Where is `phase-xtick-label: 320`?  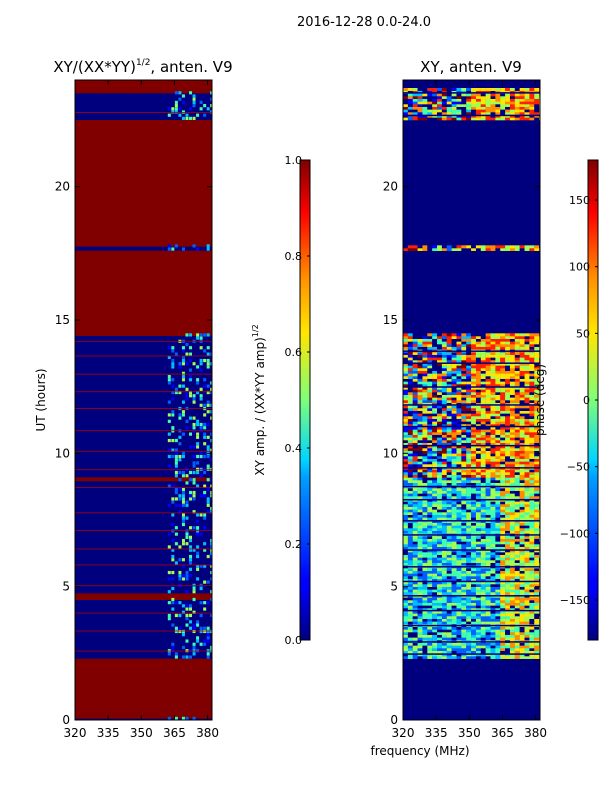
phase-xtick-label: 320 is located at coordinates (403, 733).